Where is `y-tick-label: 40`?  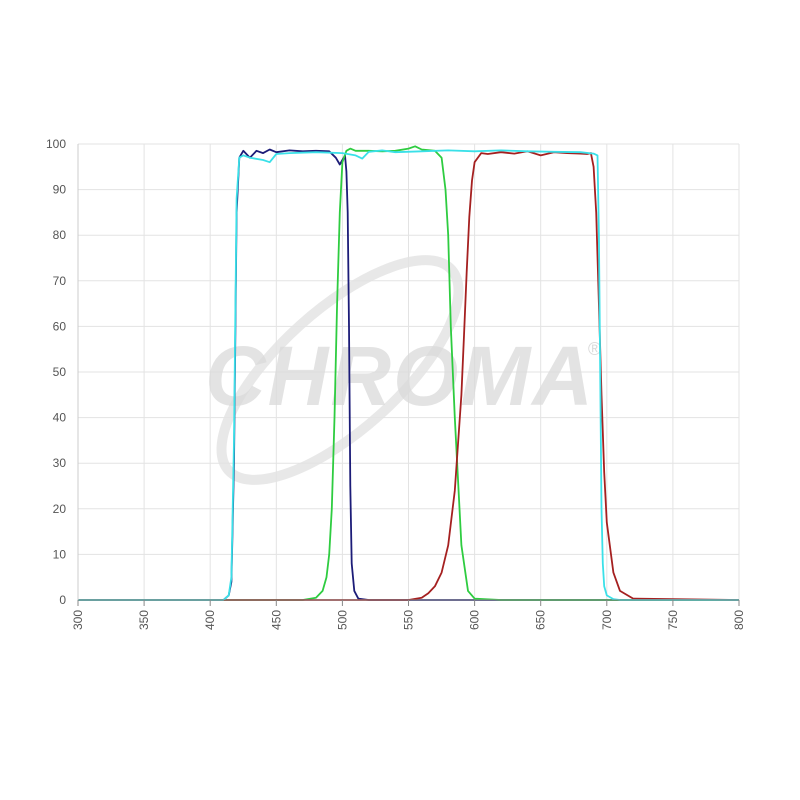 y-tick-label: 40 is located at coordinates (60, 418).